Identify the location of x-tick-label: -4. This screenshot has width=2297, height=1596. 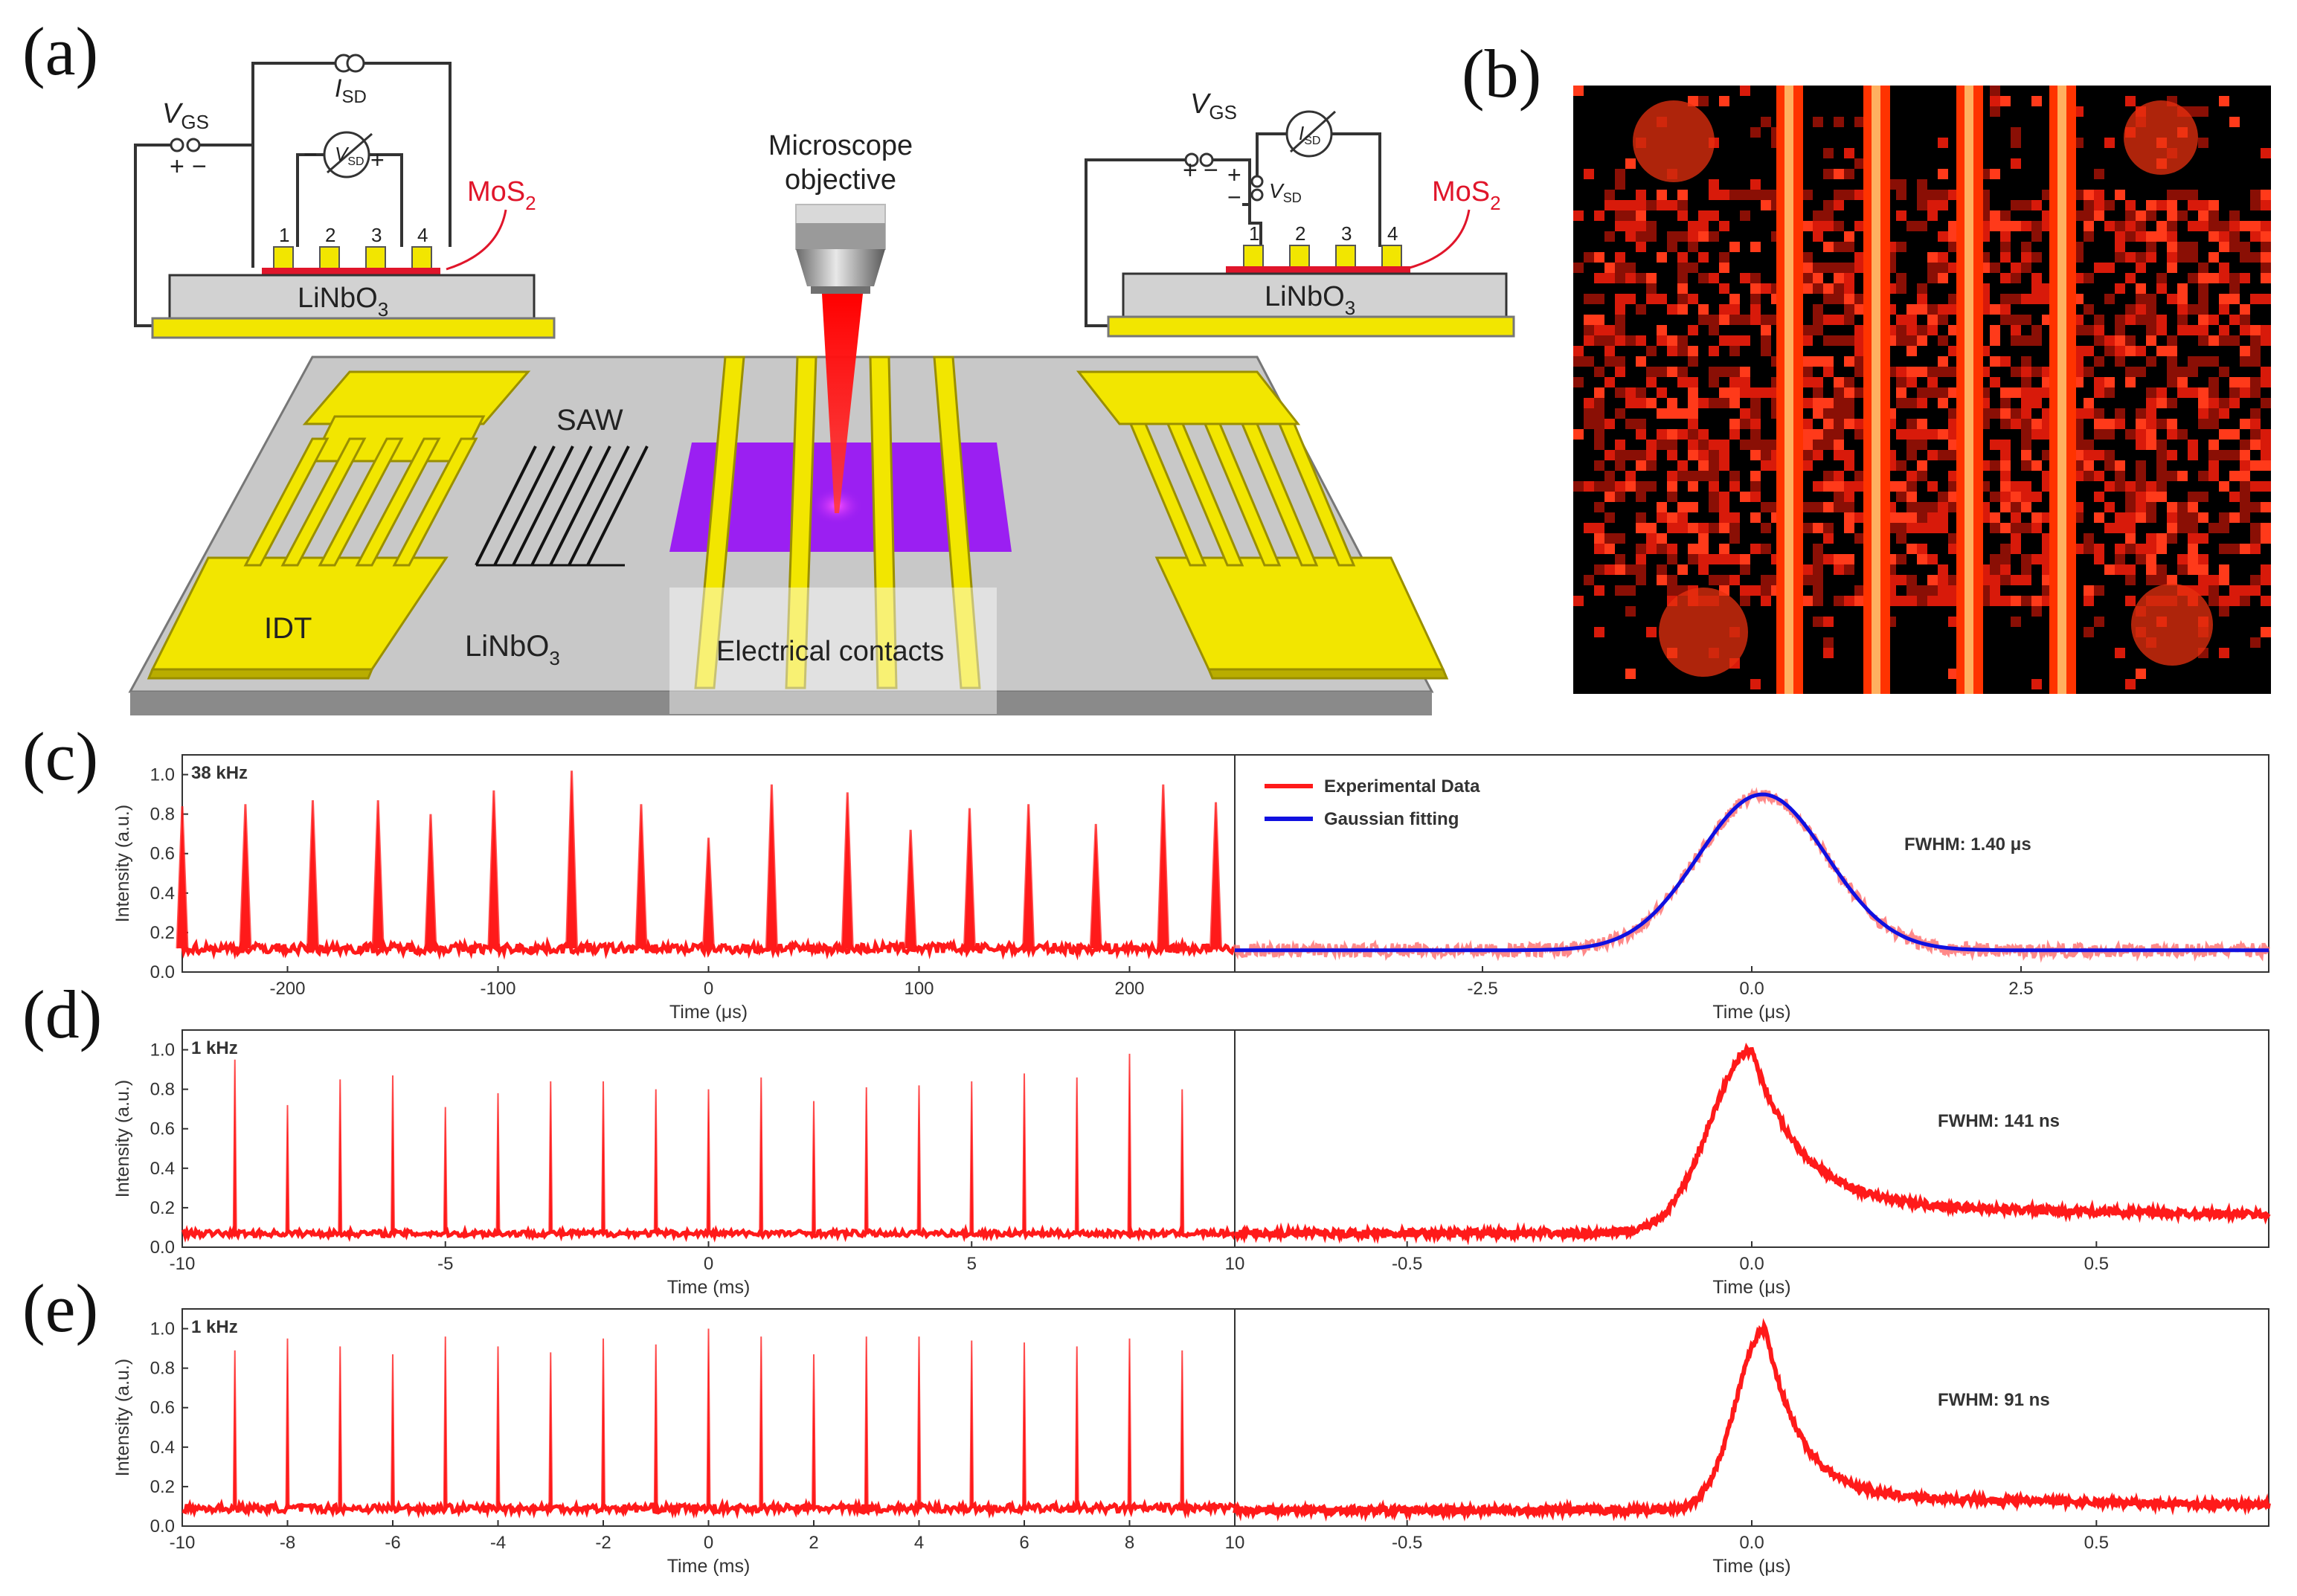
(498, 1543).